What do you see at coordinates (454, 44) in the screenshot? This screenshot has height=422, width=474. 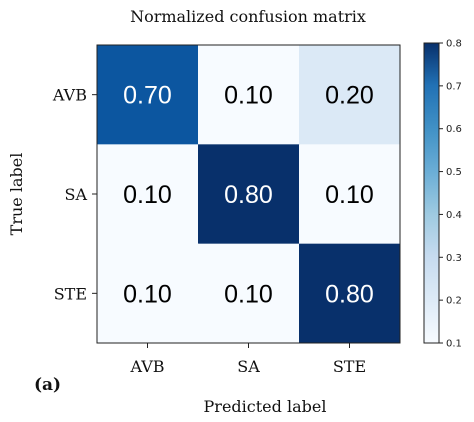 I see `colorbar-tick-label: 0.8` at bounding box center [454, 44].